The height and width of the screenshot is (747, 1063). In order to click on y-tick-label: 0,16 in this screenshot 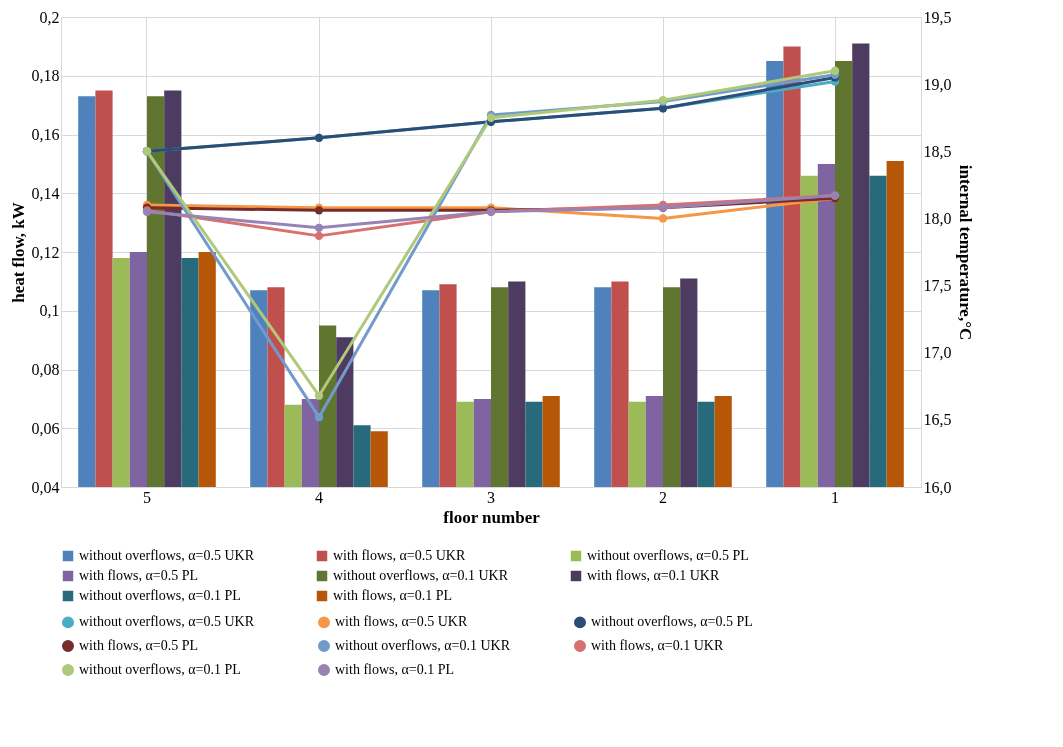, I will do `click(45, 134)`.